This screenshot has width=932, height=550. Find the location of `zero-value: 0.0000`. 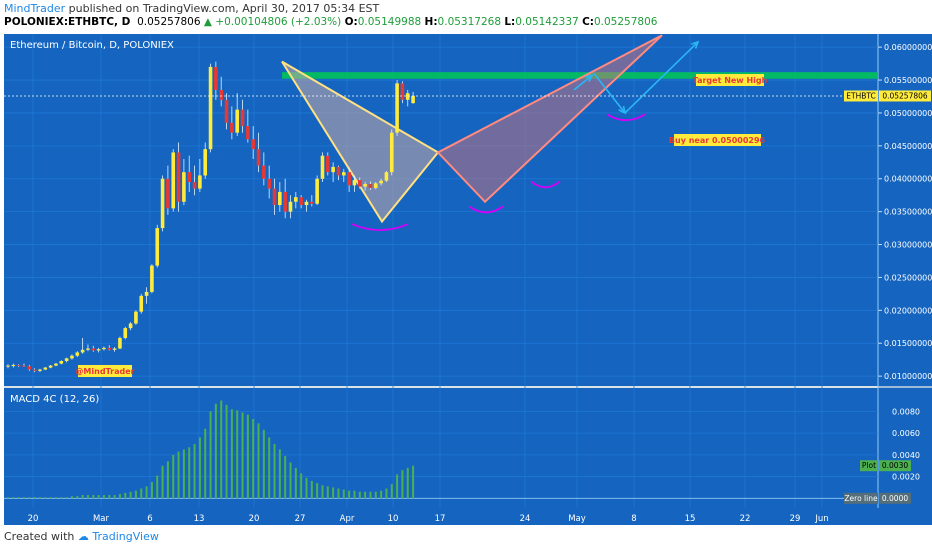

zero-value: 0.0000 is located at coordinates (895, 498).